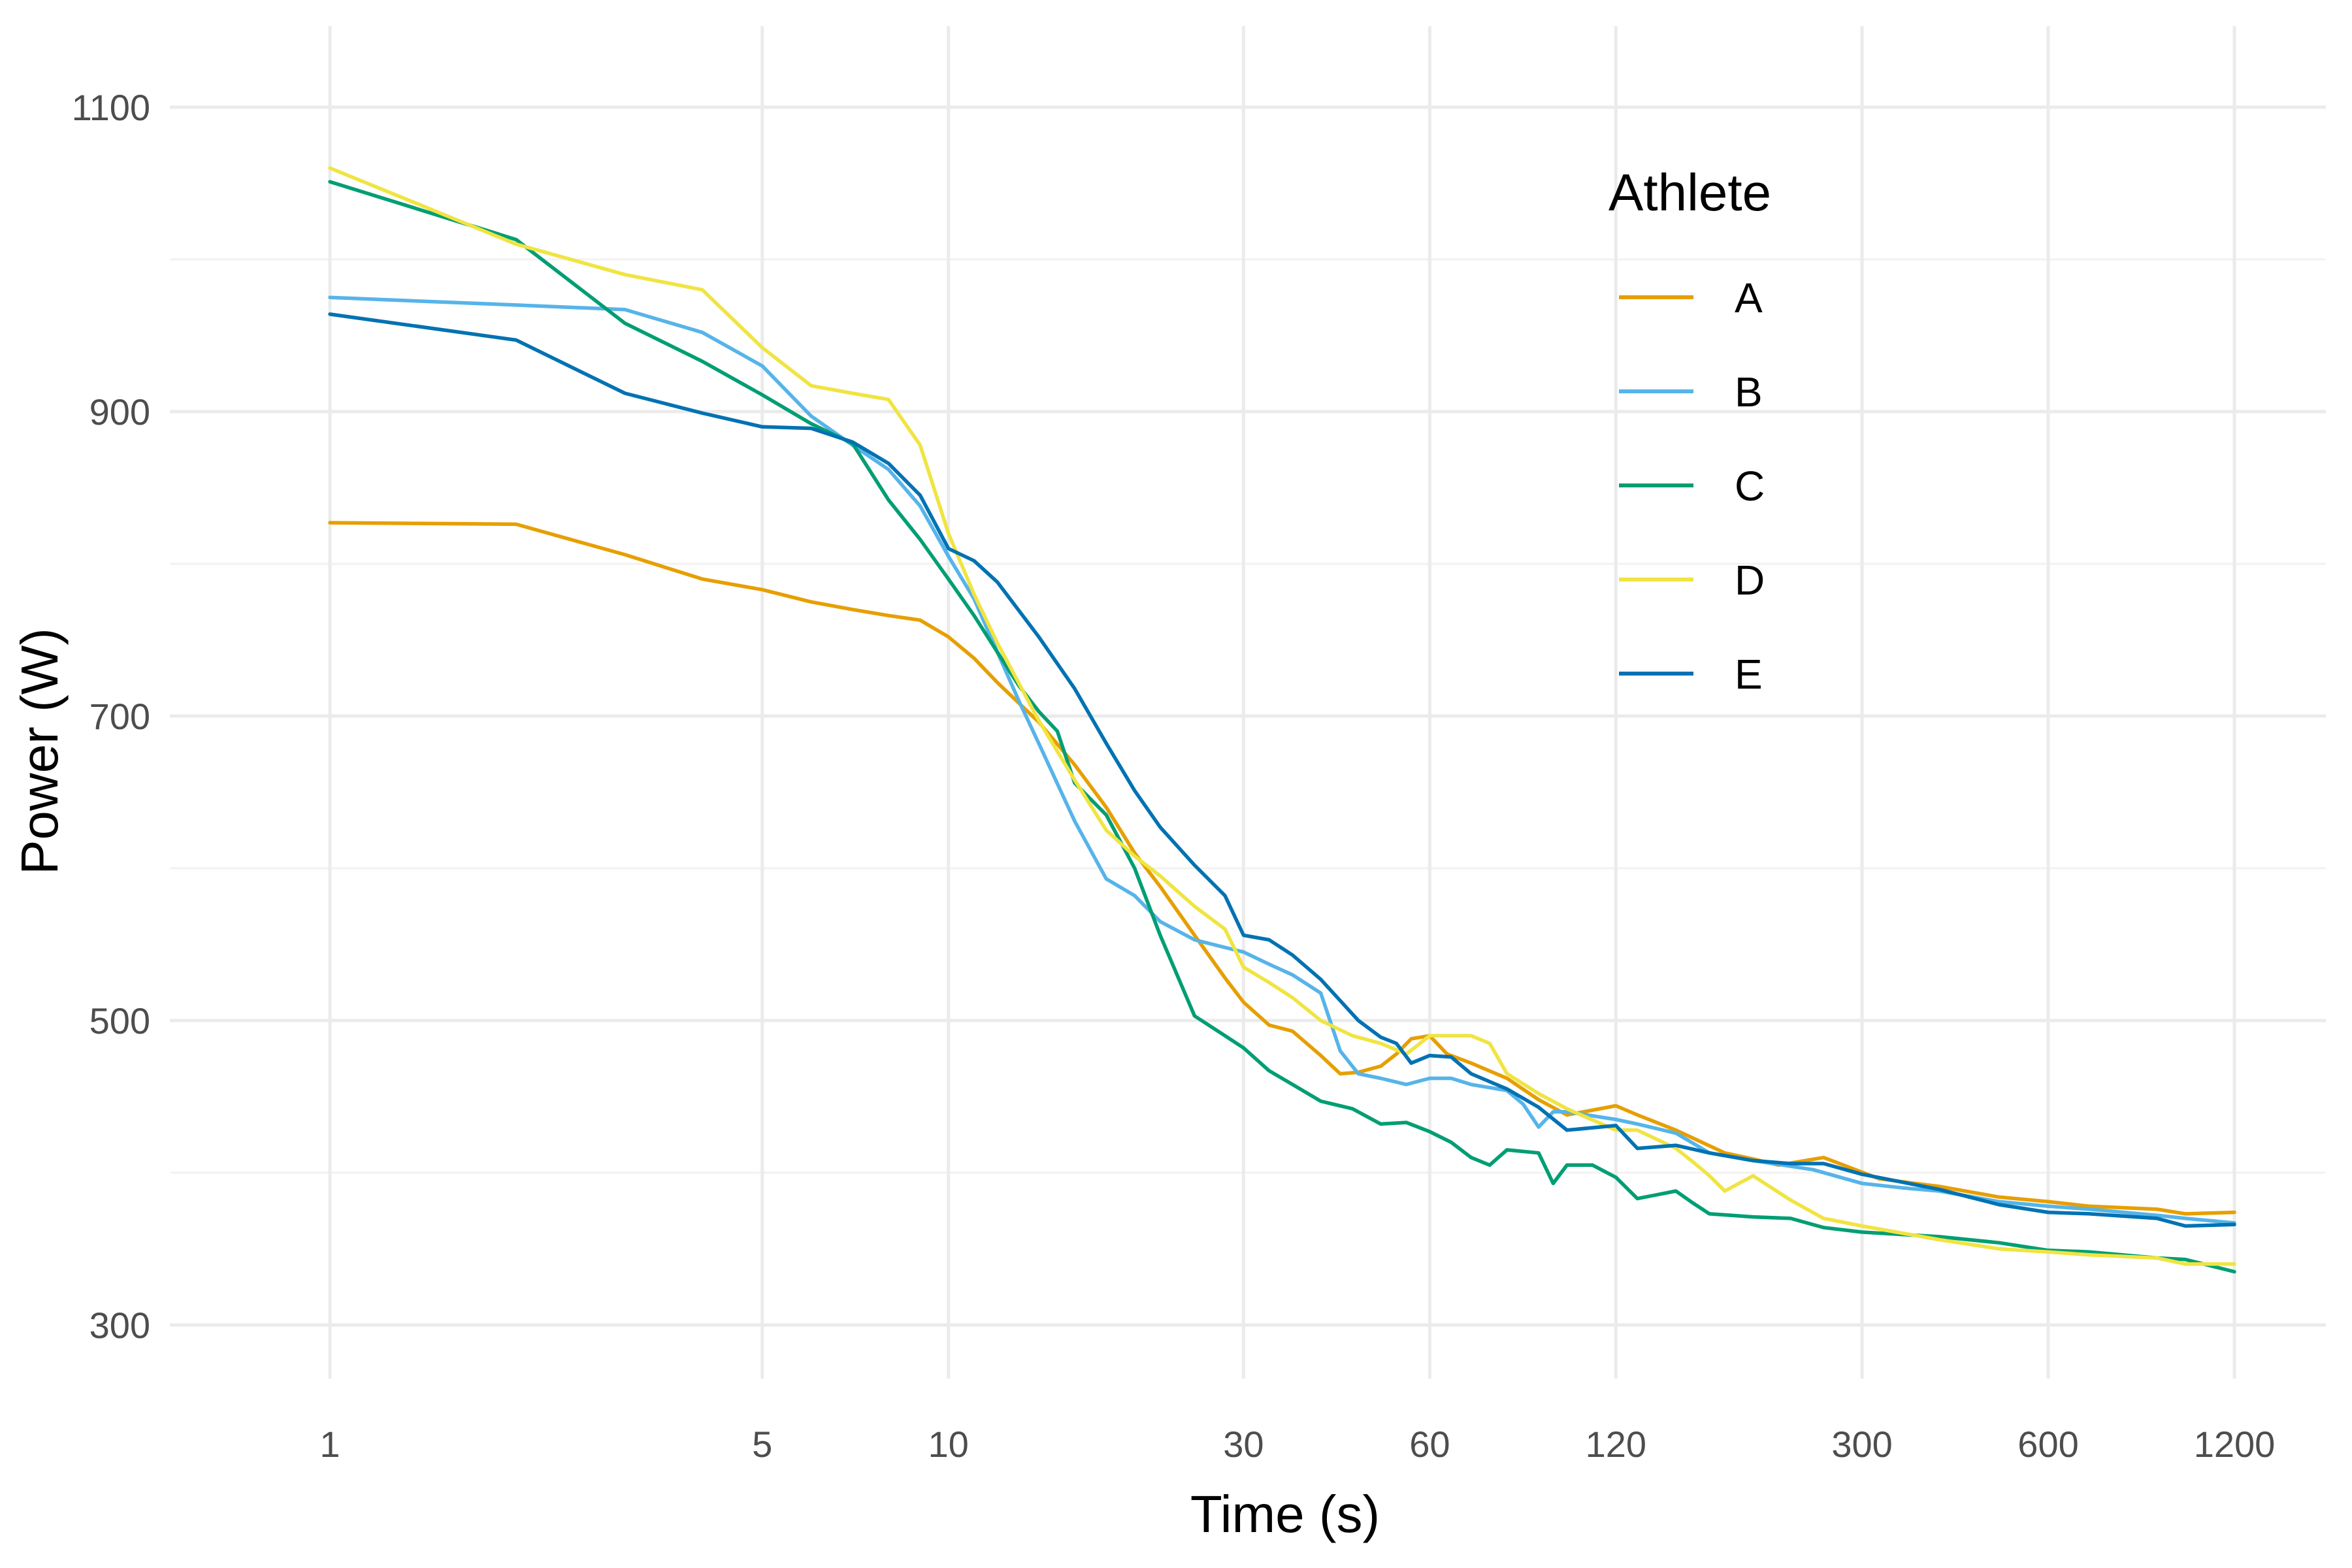 The width and height of the screenshot is (2352, 1568). Describe the element at coordinates (762, 1444) in the screenshot. I see `x-tick-label: 5` at that location.